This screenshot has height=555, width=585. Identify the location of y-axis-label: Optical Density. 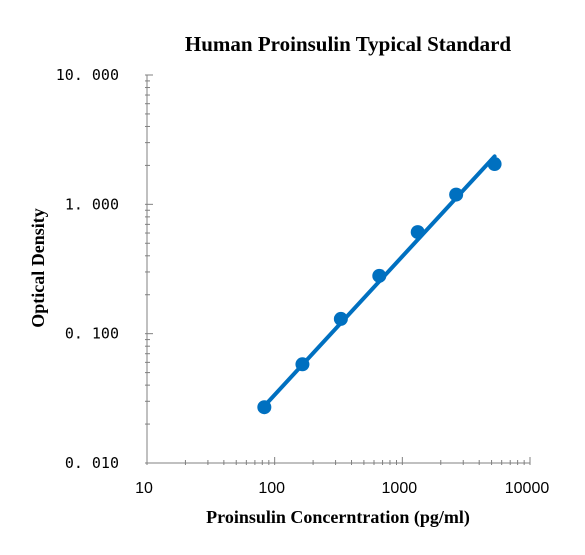
(38, 268).